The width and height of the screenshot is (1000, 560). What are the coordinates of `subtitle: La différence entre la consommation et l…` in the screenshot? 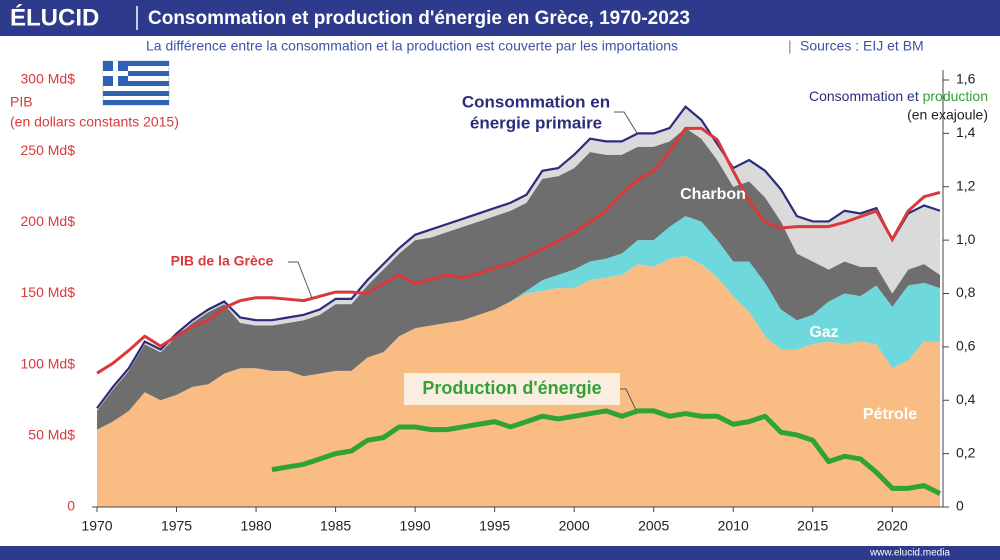 It's located at (412, 46).